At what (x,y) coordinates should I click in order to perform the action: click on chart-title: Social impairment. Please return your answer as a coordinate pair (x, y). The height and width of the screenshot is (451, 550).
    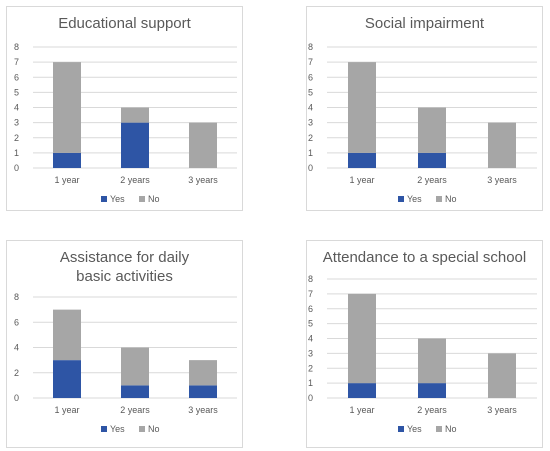
    Looking at the image, I should click on (424, 23).